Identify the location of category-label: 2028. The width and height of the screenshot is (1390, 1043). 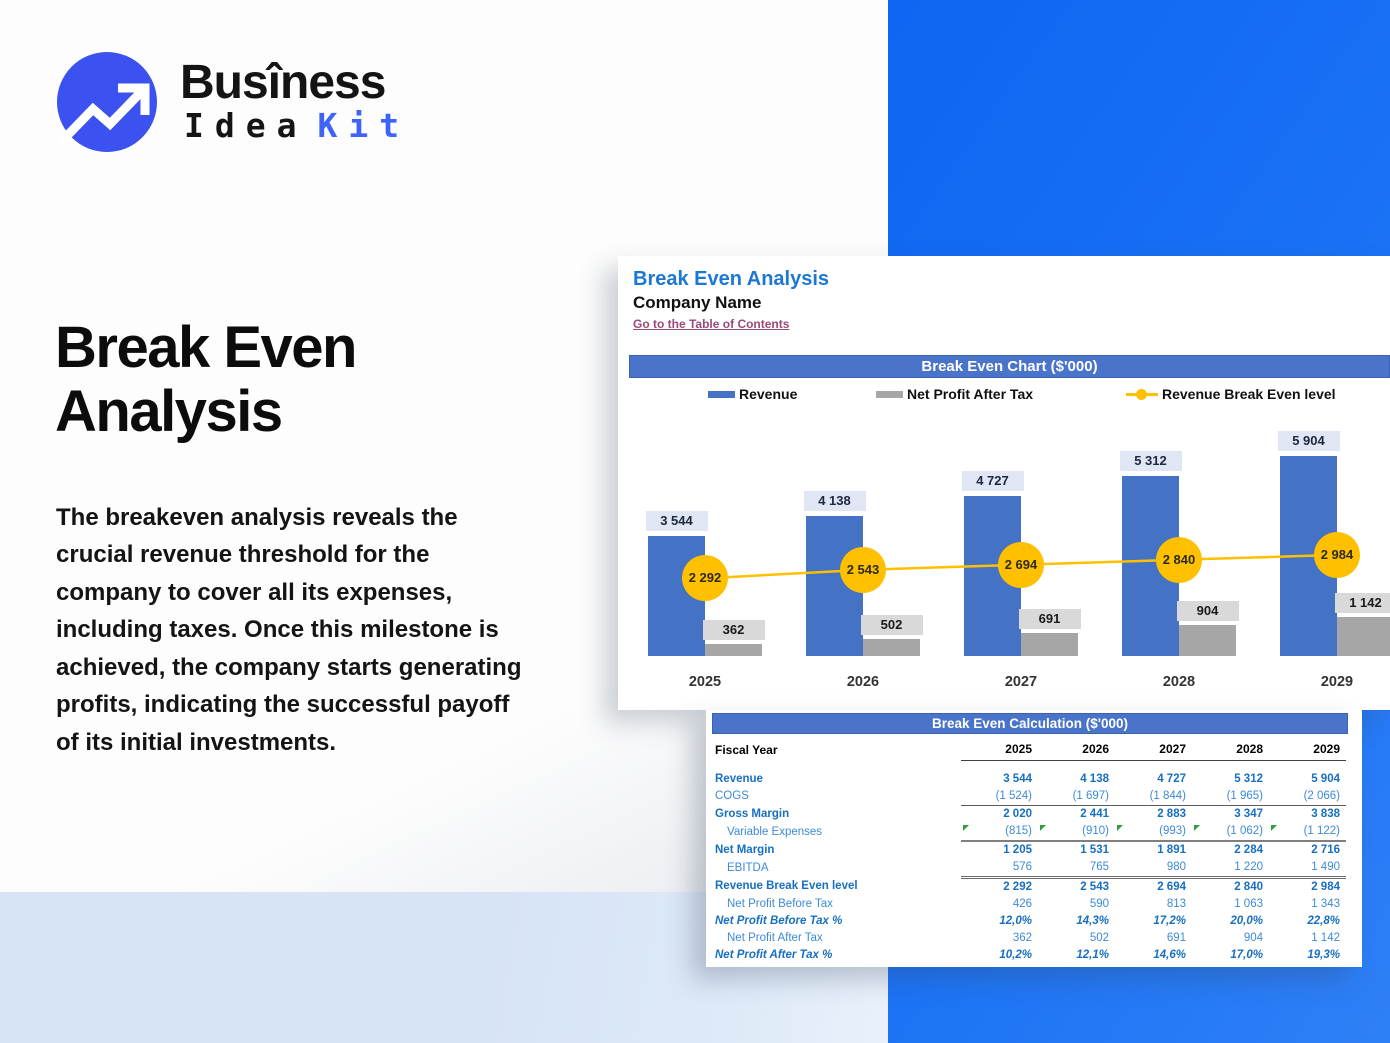
(1179, 682).